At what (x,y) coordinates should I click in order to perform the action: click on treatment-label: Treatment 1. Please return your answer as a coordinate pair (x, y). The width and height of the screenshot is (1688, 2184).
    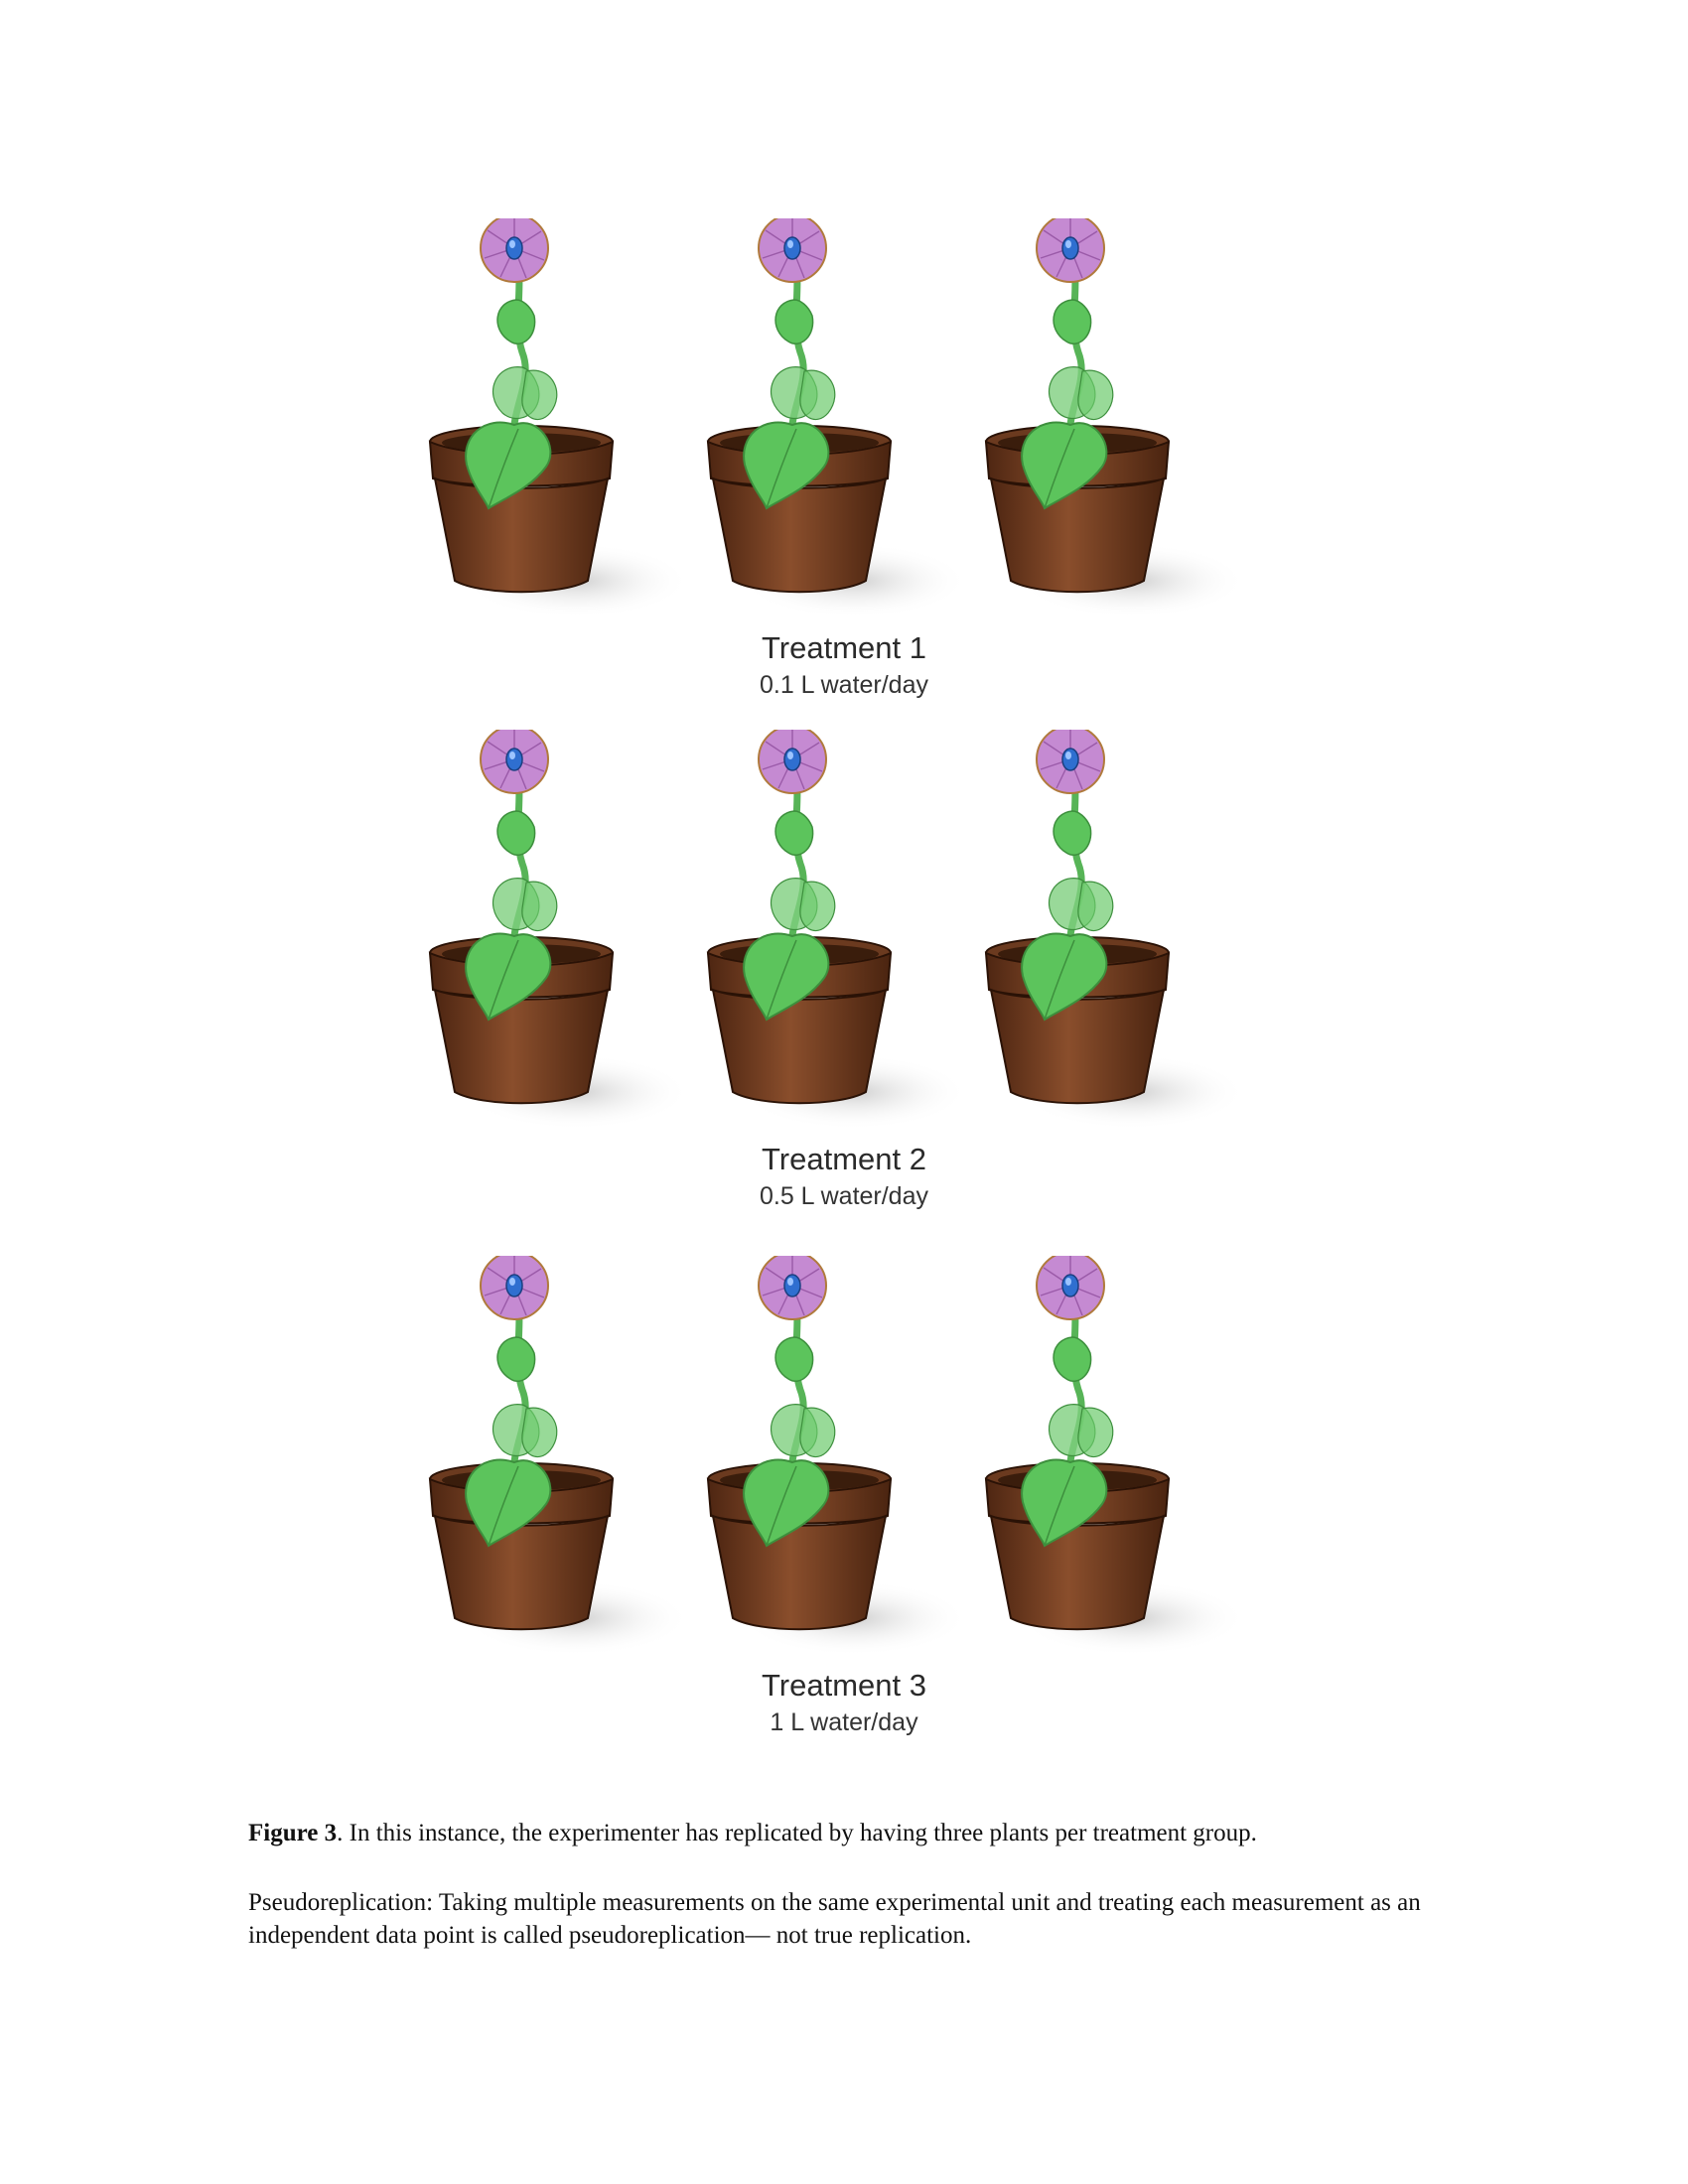
    Looking at the image, I should click on (844, 647).